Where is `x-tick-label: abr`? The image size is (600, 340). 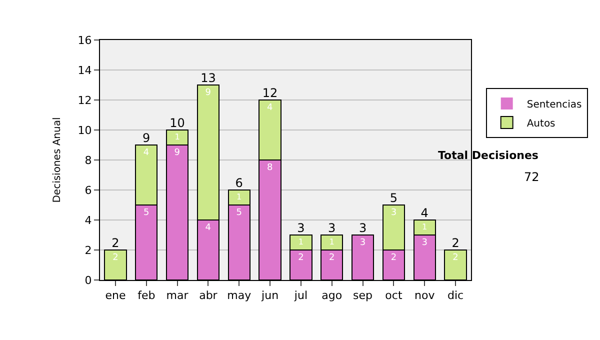 x-tick-label: abr is located at coordinates (208, 295).